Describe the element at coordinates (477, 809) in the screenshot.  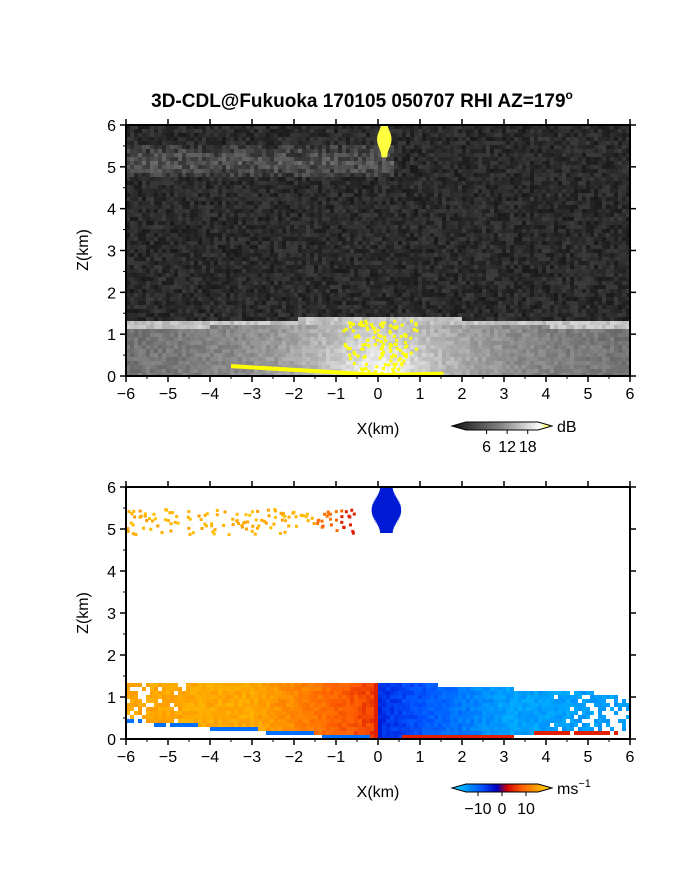
I see `colorbar-tick-label: −10` at that location.